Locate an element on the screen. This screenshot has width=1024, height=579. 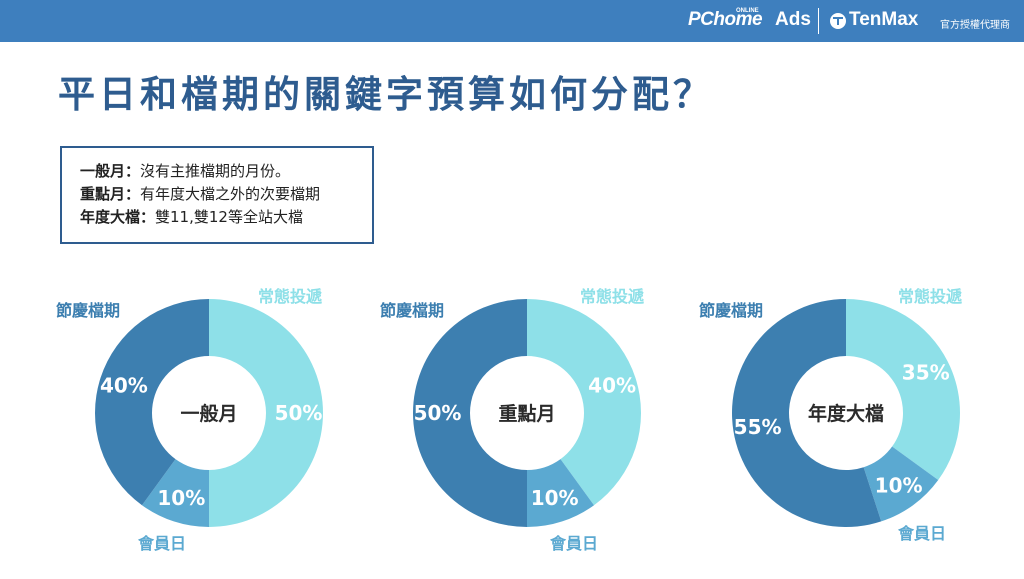
definition-annual-event: 年度大檔：雙11,雙12等全站大檔 is located at coordinates (226, 217).